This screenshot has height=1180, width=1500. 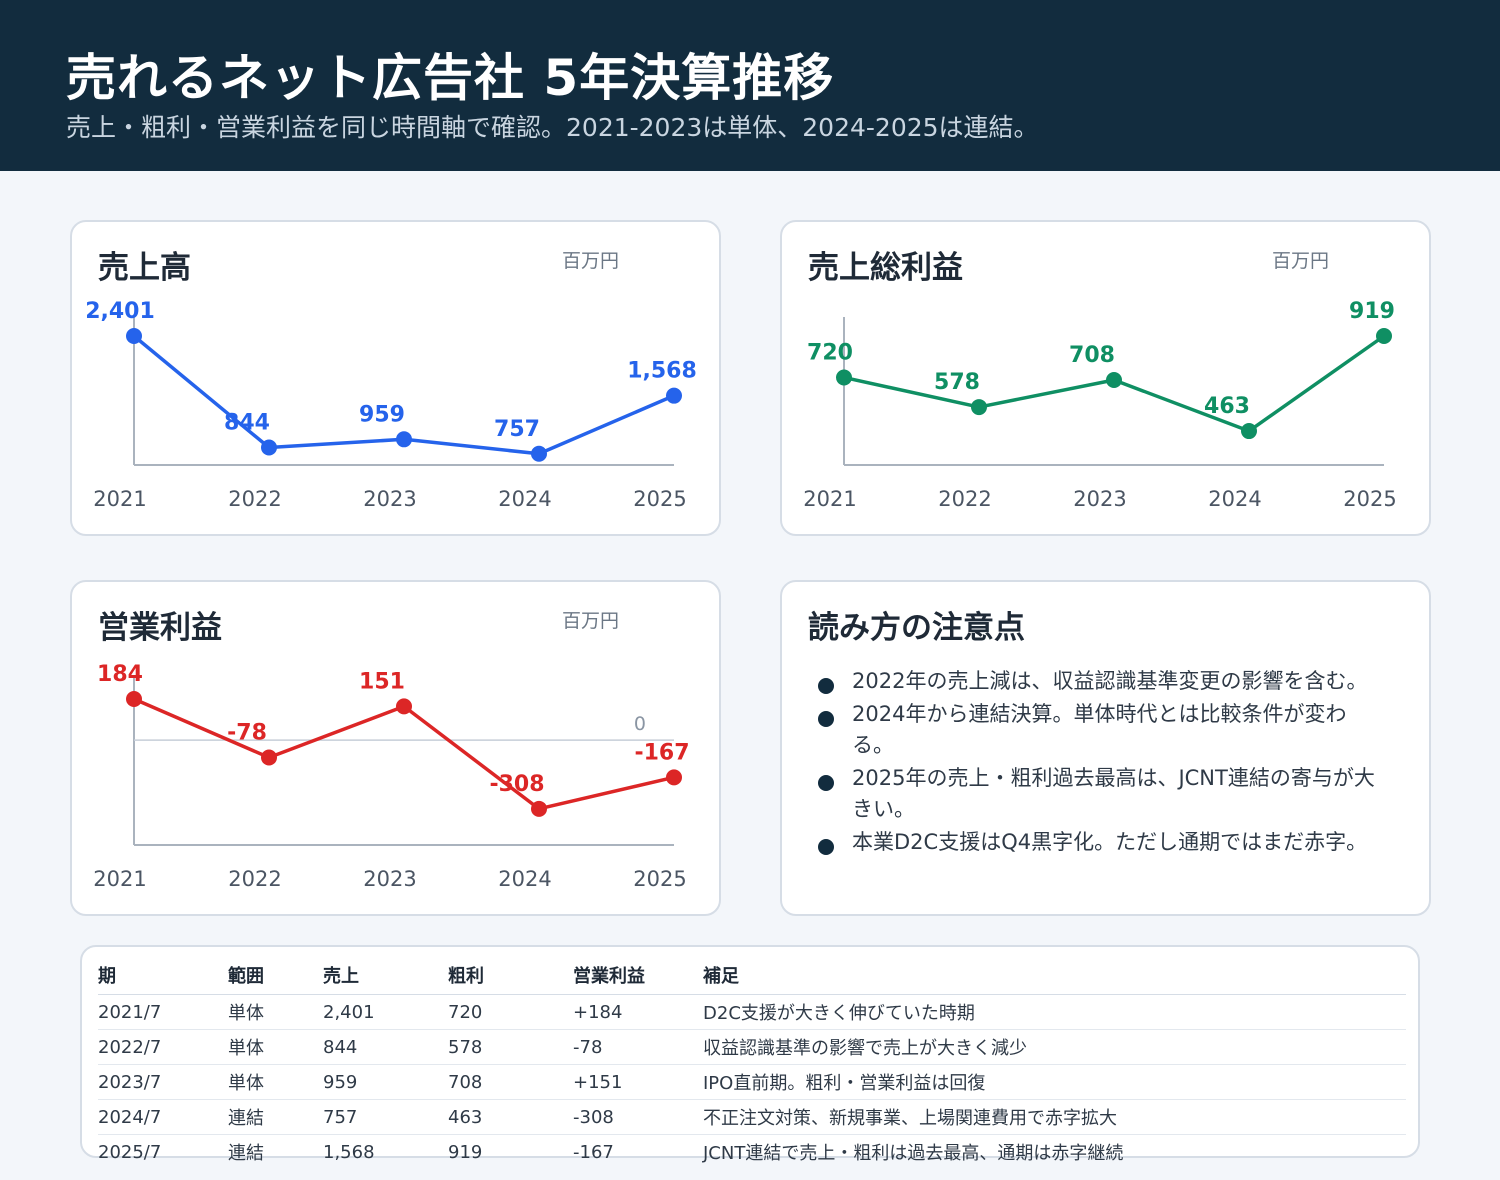 What do you see at coordinates (382, 414) in the screenshot?
I see `data-label: 959` at bounding box center [382, 414].